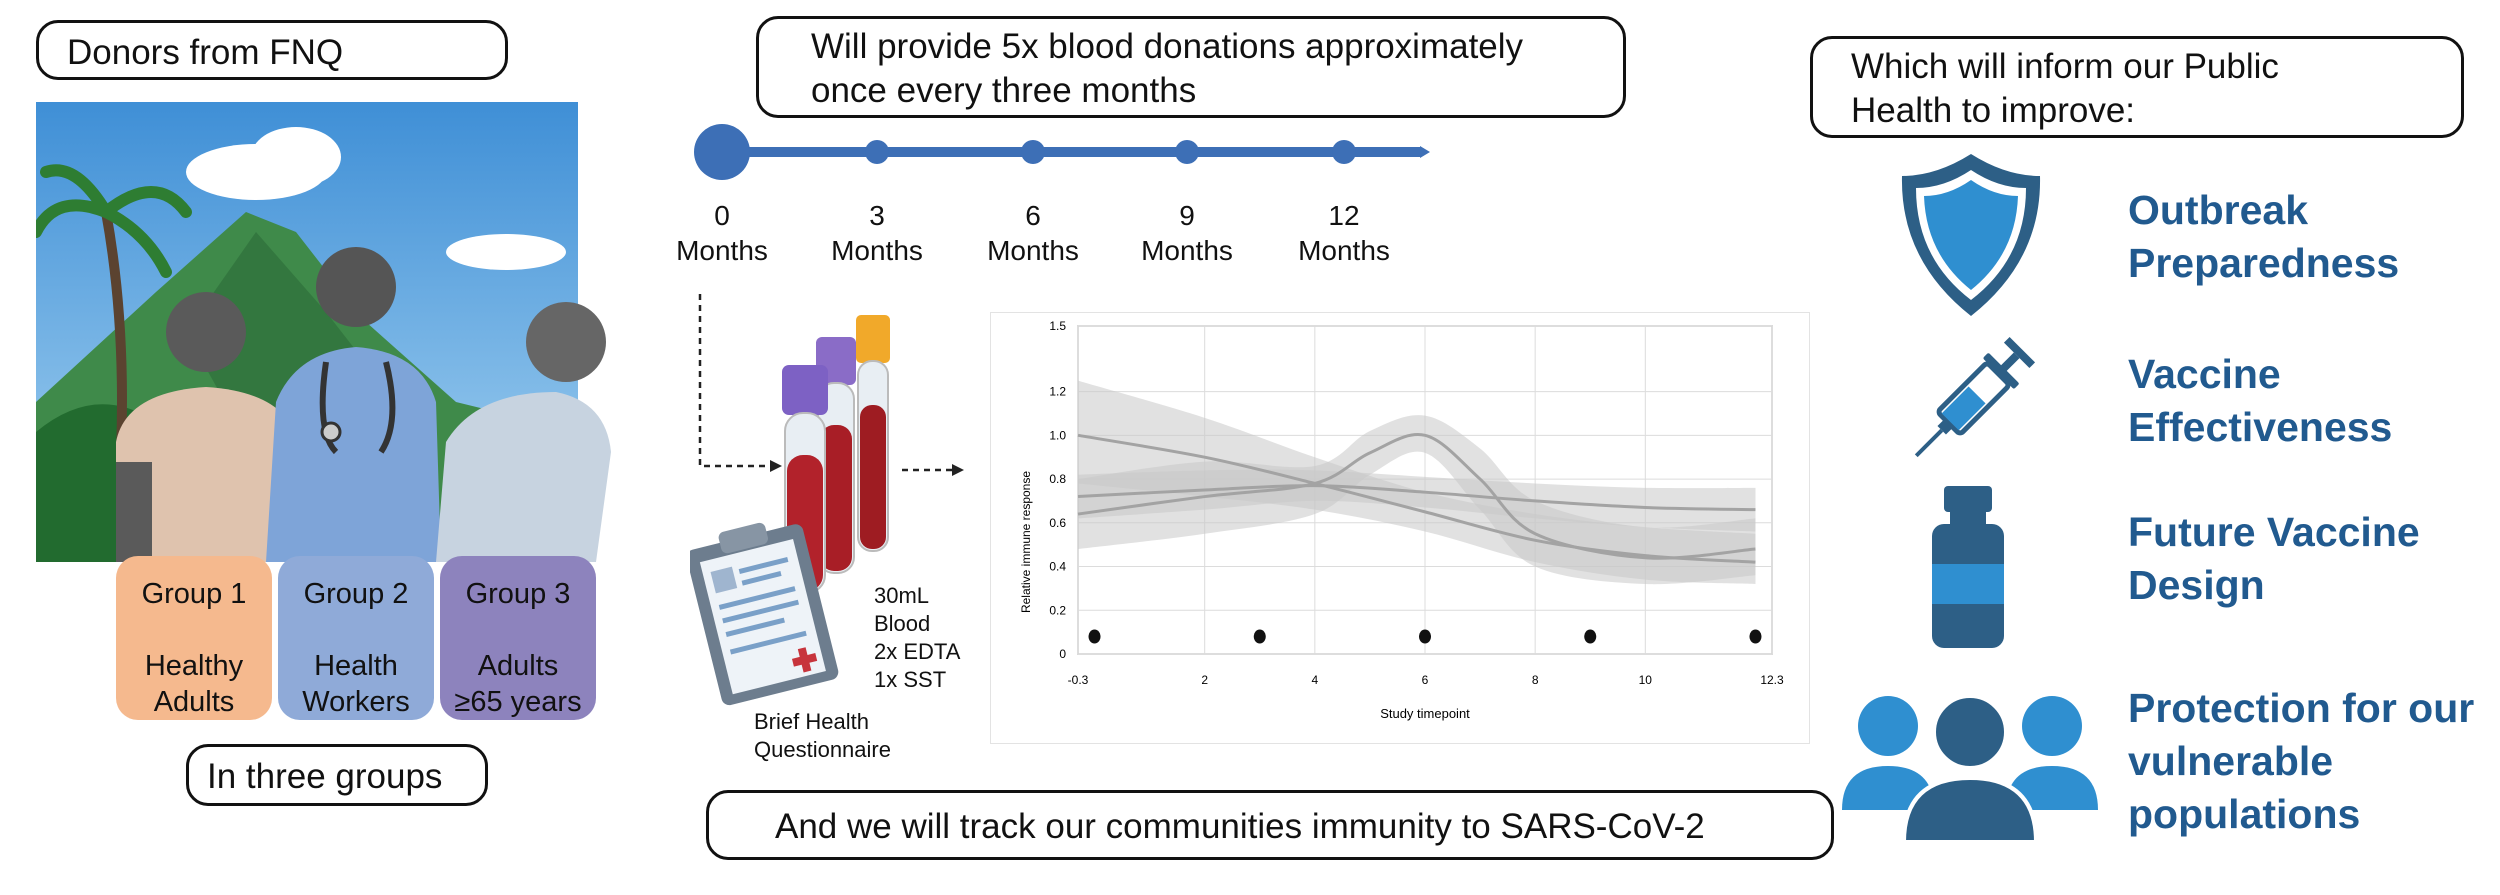 The height and width of the screenshot is (895, 2500). I want to click on chart-x-tick-label: -0.3, so click(1078, 680).